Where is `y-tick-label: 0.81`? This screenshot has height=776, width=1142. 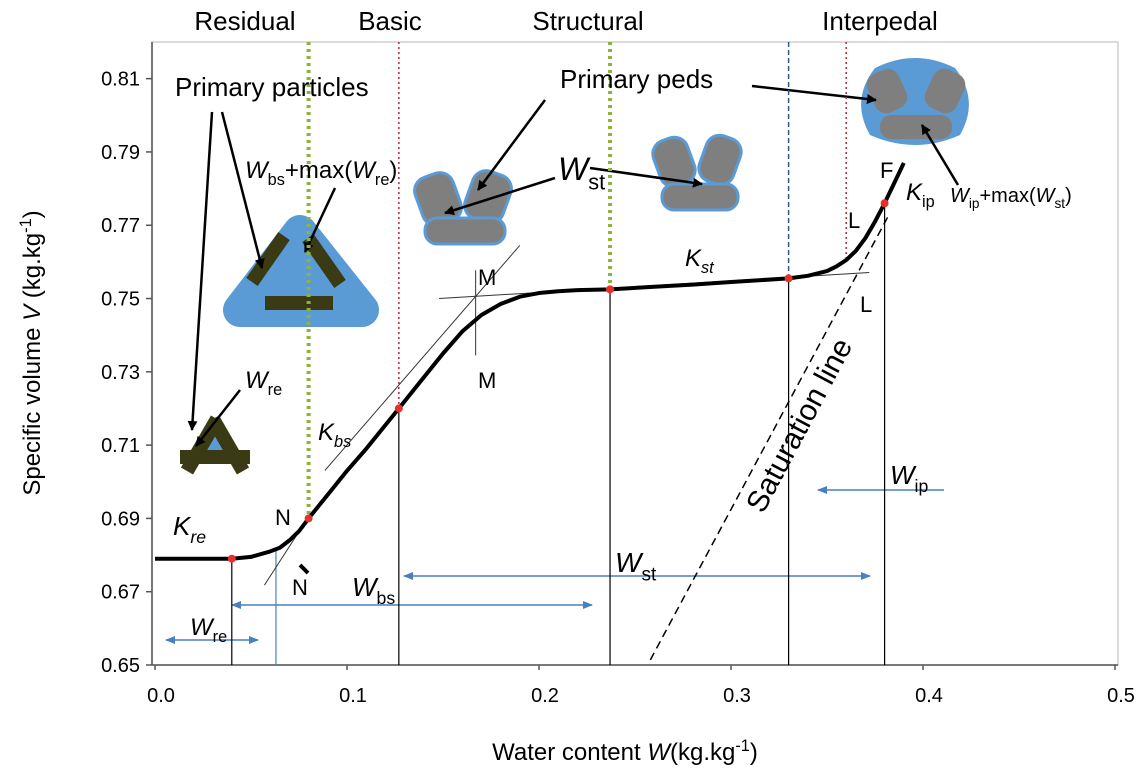 y-tick-label: 0.81 is located at coordinates (120, 80).